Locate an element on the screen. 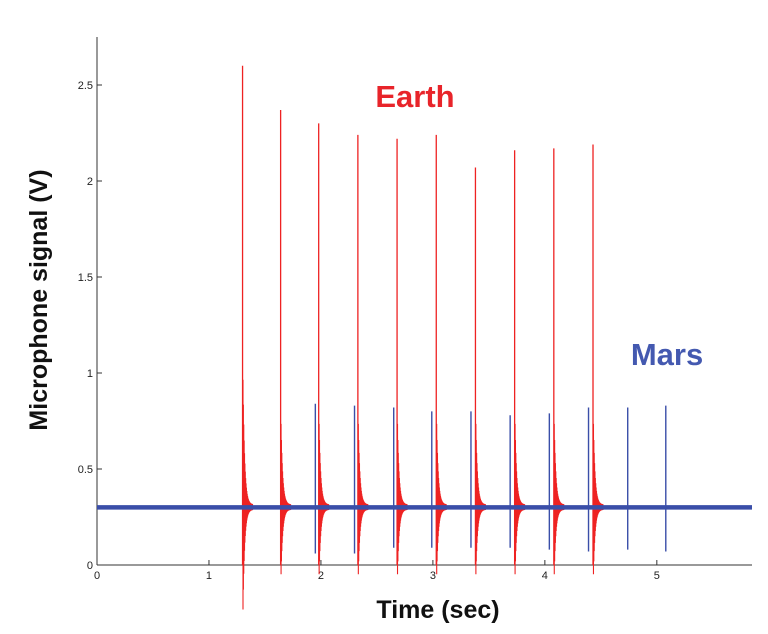  x-axis-label: Time (sec) is located at coordinates (437, 610).